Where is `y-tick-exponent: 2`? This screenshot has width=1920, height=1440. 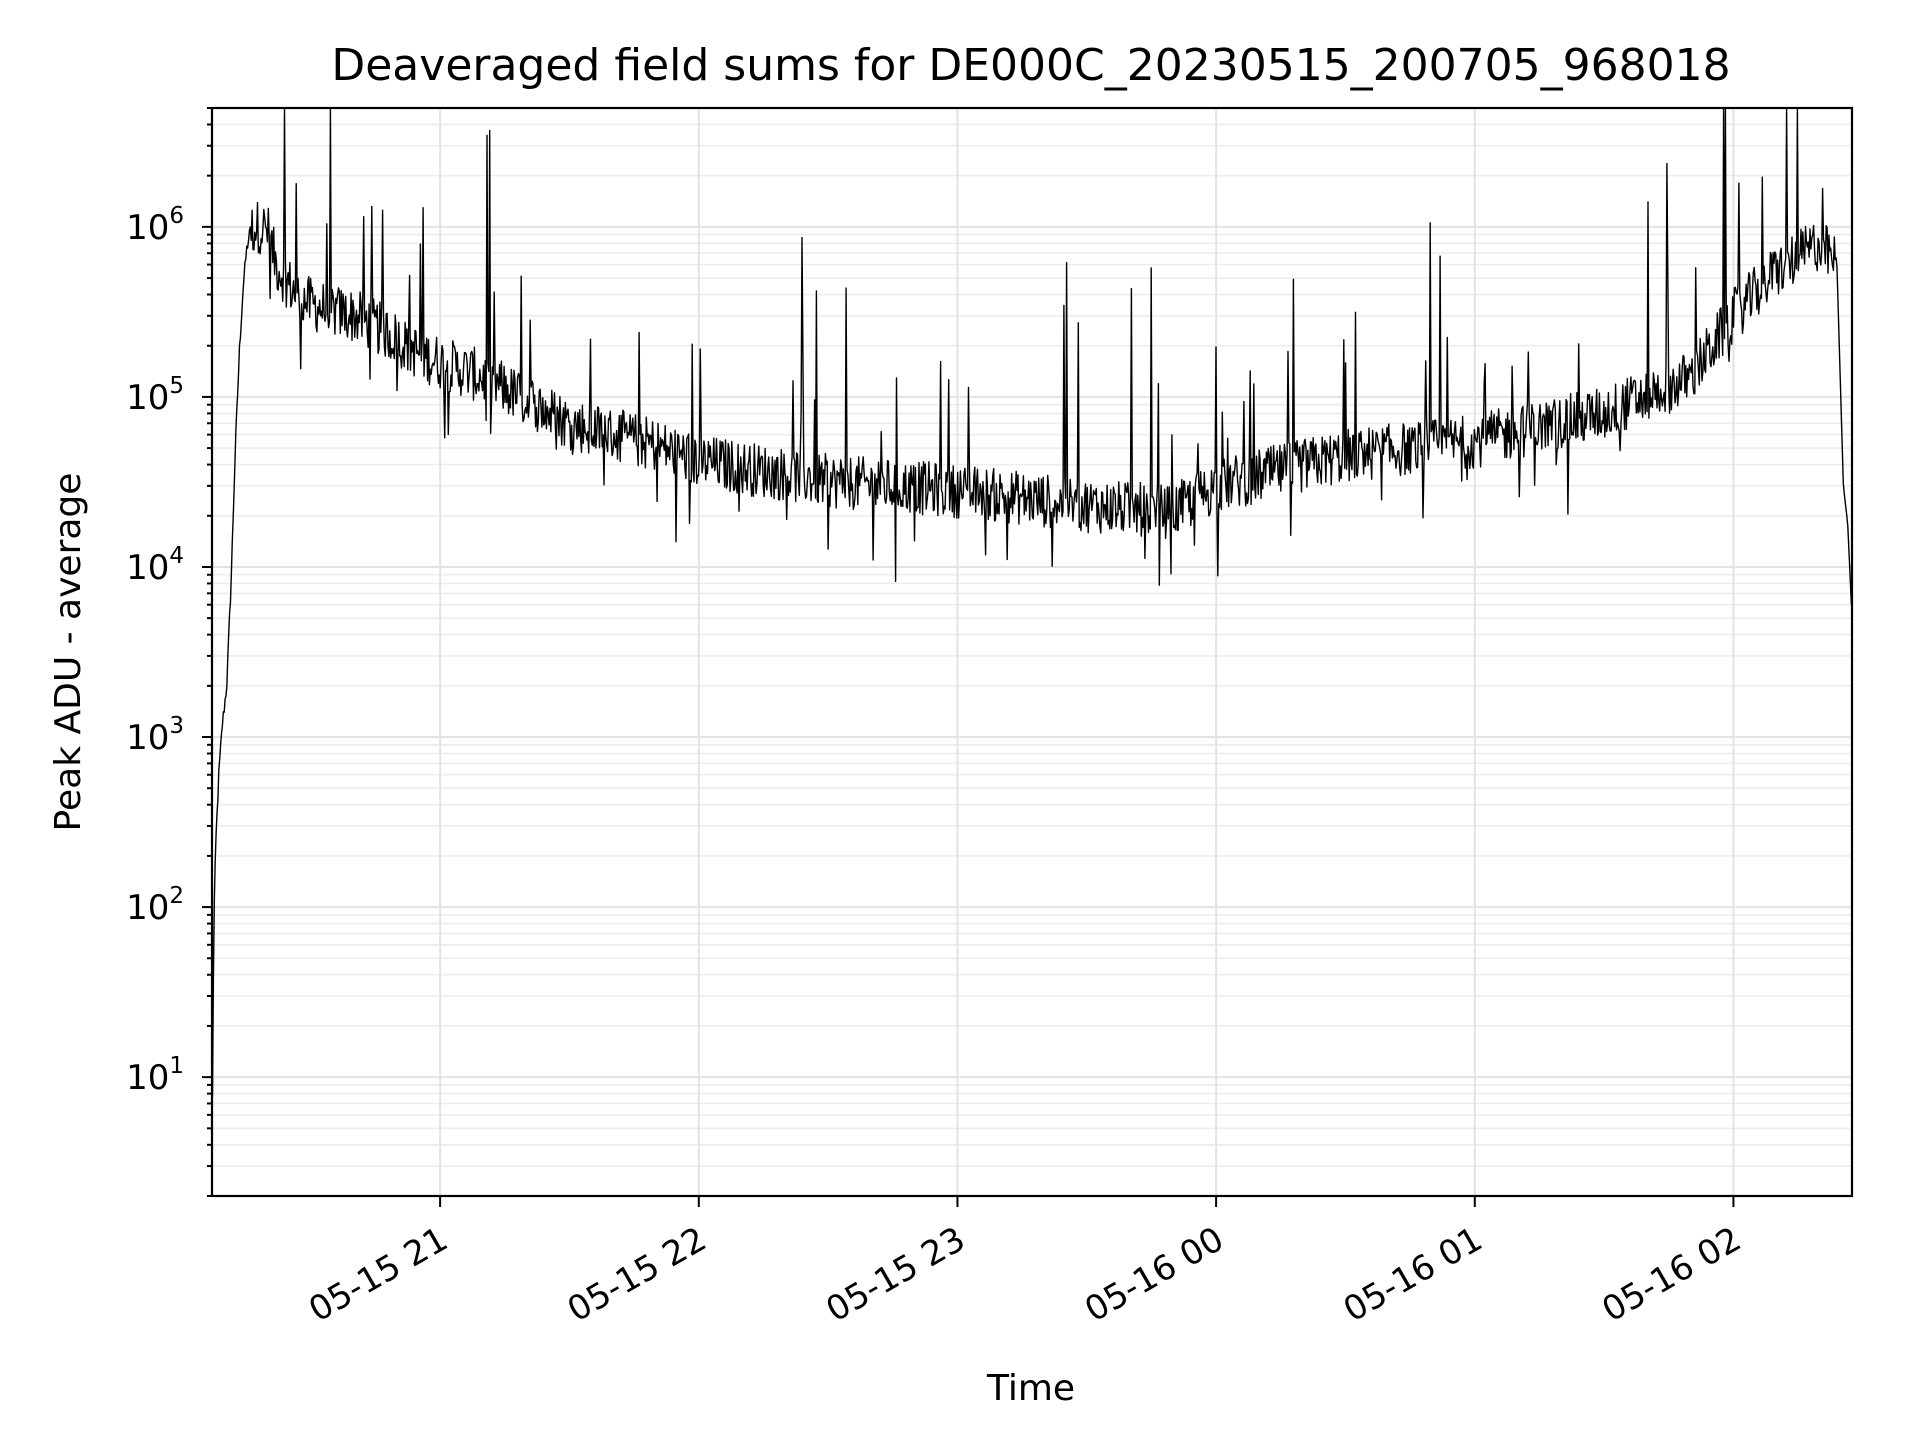
y-tick-exponent: 2 is located at coordinates (176, 896).